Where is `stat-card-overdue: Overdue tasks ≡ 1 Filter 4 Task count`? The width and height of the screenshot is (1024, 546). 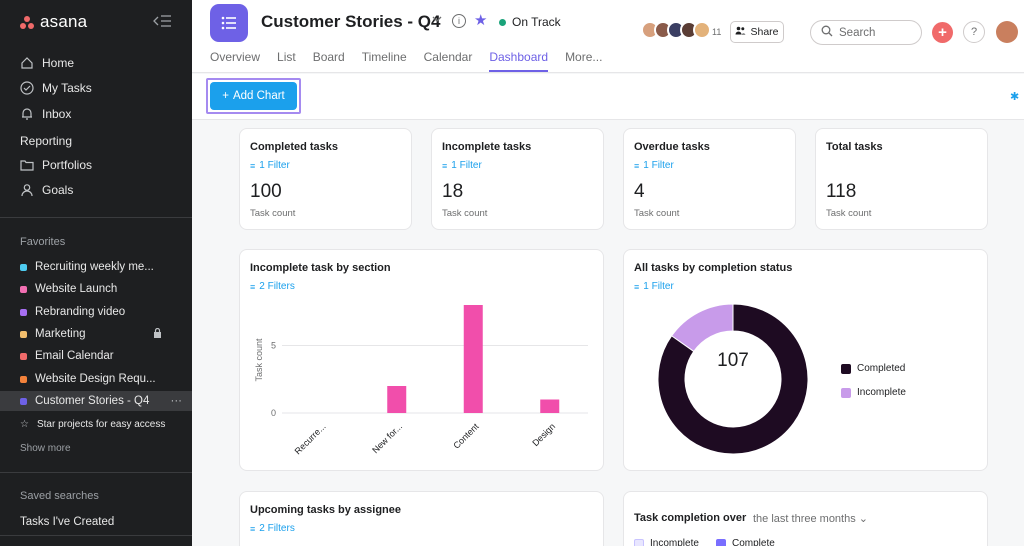 stat-card-overdue: Overdue tasks ≡ 1 Filter 4 Task count is located at coordinates (709, 179).